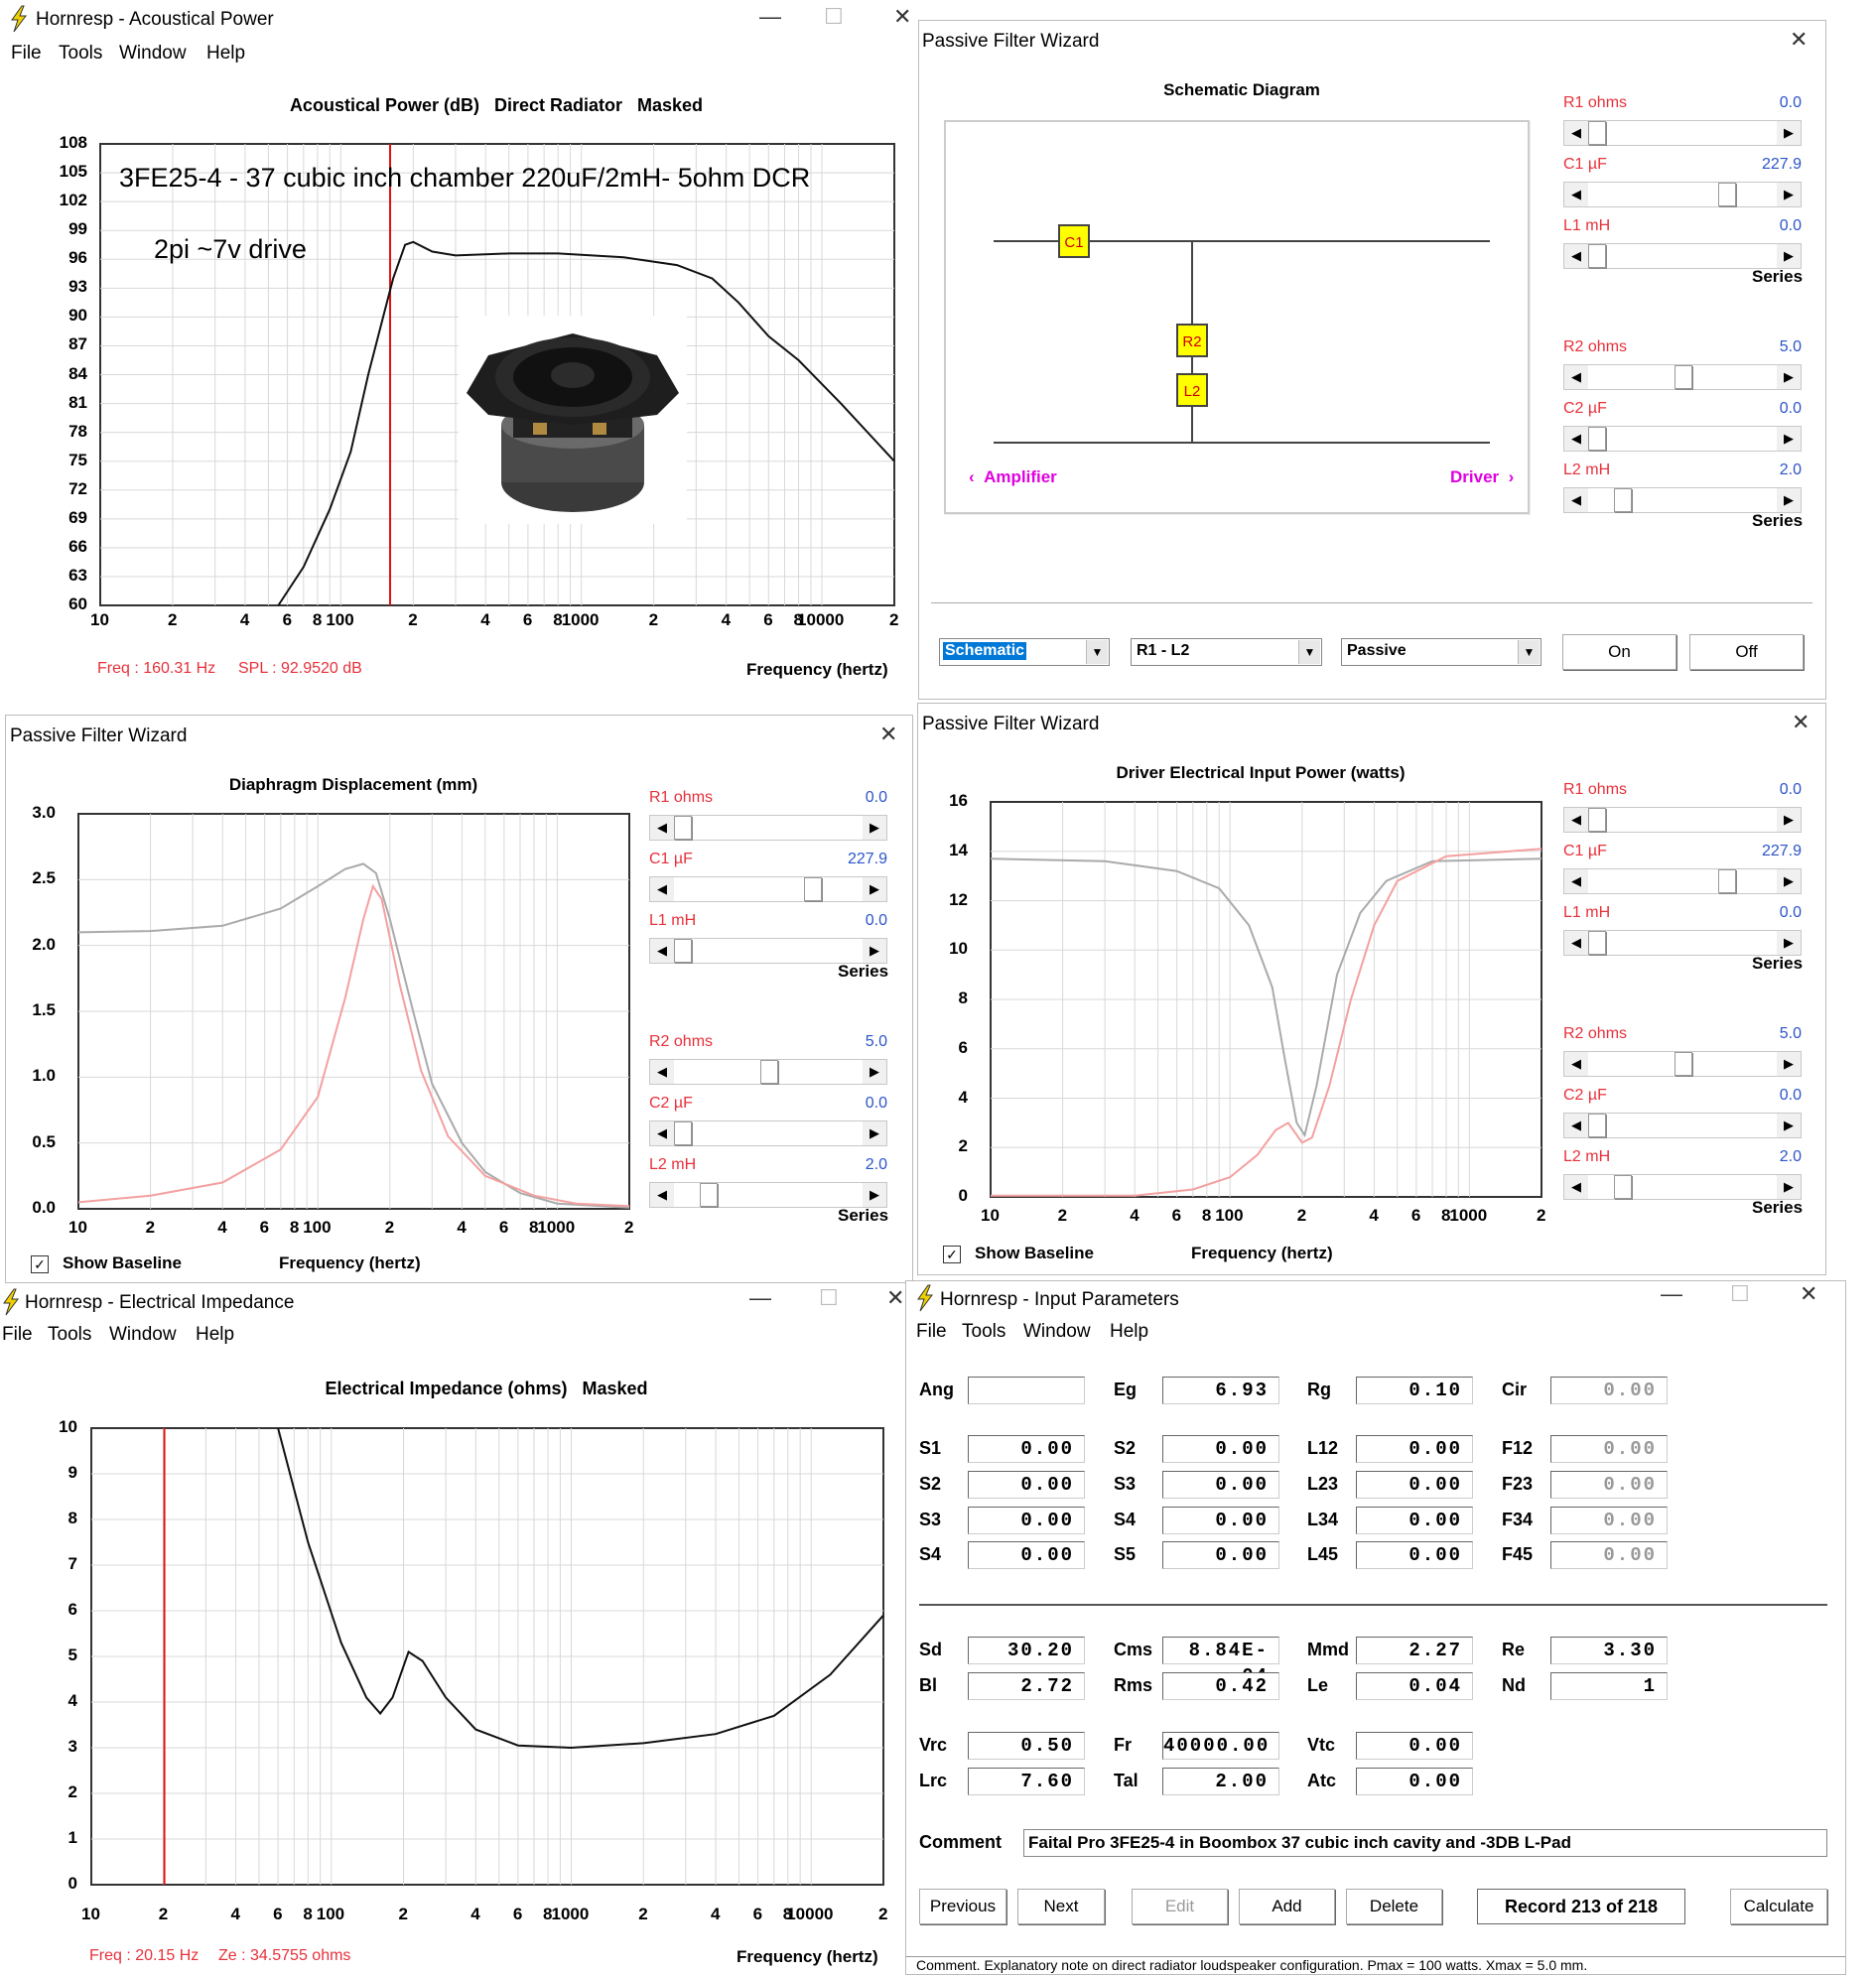  What do you see at coordinates (1024, 652) in the screenshot?
I see `view-dropdown: Schematic ▼` at bounding box center [1024, 652].